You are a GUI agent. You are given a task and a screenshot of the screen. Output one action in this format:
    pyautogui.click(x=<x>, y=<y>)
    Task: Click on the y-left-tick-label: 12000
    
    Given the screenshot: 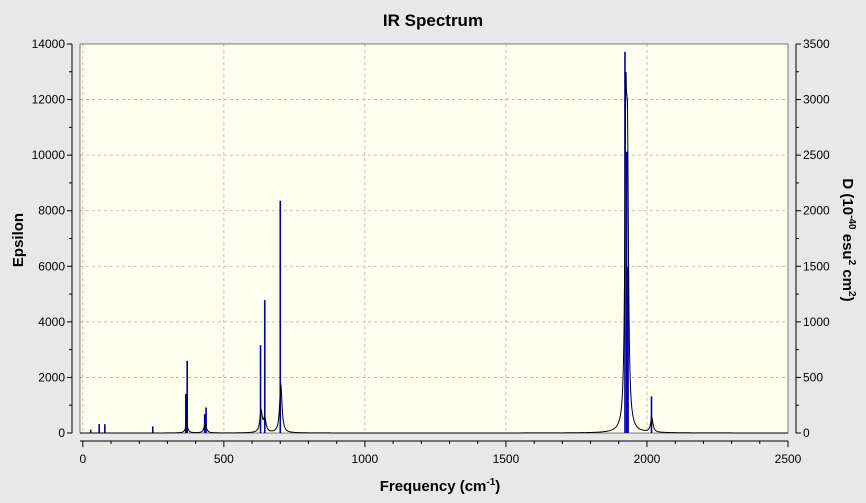 What is the action you would take?
    pyautogui.click(x=49, y=100)
    